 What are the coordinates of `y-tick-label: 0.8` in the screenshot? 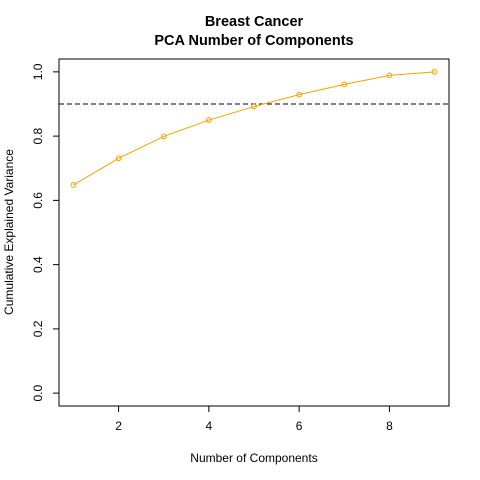 It's located at (38, 135).